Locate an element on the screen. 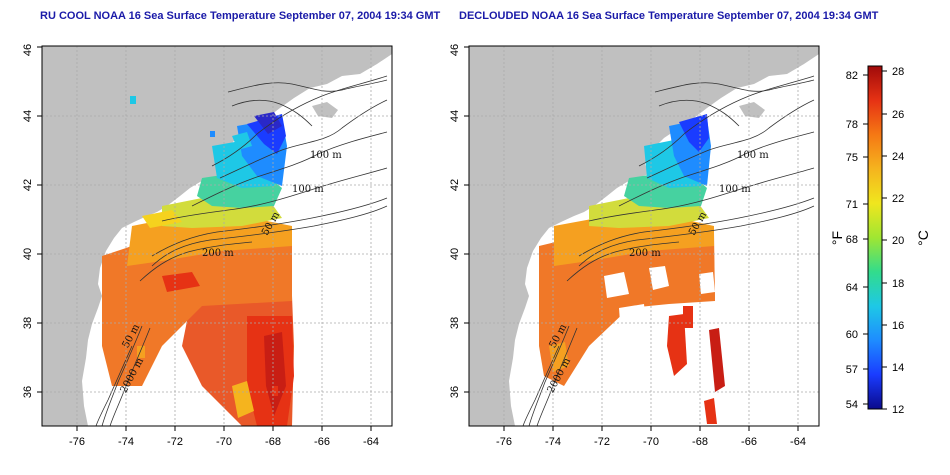  left-lon-tick: -72 is located at coordinates (175, 442).